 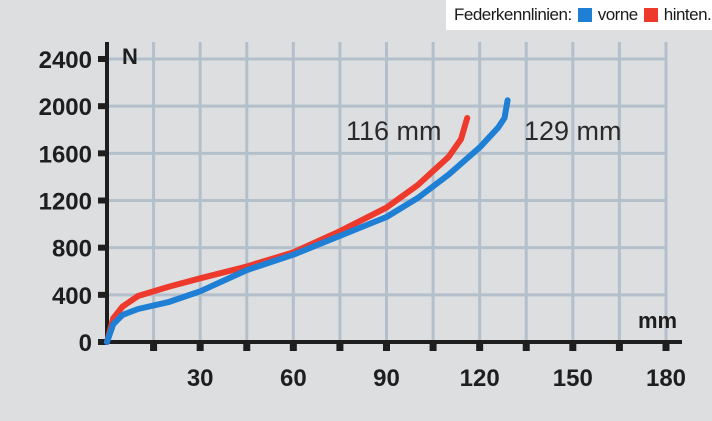 What do you see at coordinates (85, 343) in the screenshot?
I see `y-tick-label: 0` at bounding box center [85, 343].